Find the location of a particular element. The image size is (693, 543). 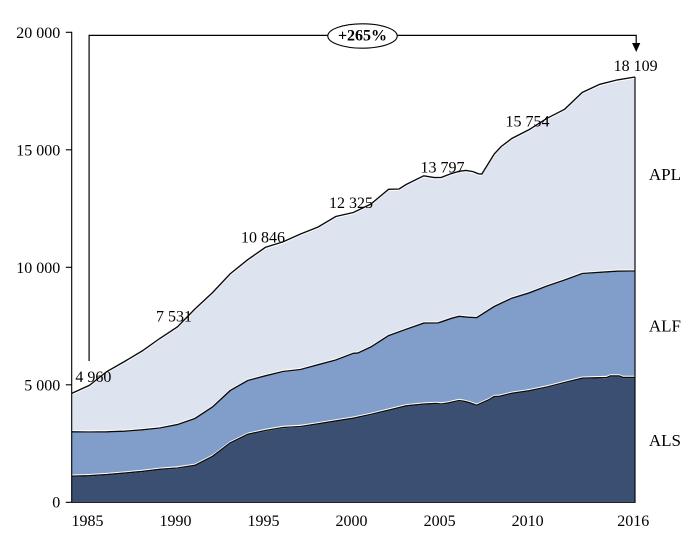

svg-text: 10 846 is located at coordinates (263, 237).